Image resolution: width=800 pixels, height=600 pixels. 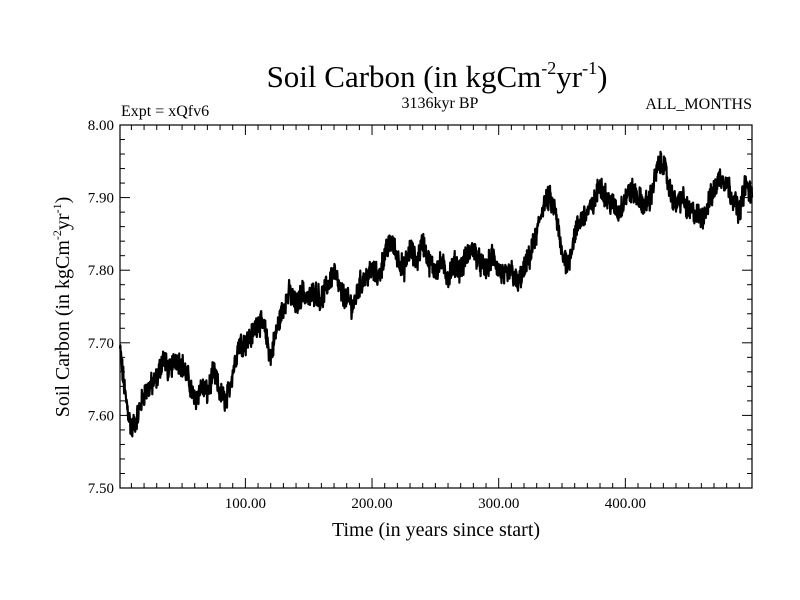 I want to click on y-tick-label: 7.80, so click(x=101, y=271).